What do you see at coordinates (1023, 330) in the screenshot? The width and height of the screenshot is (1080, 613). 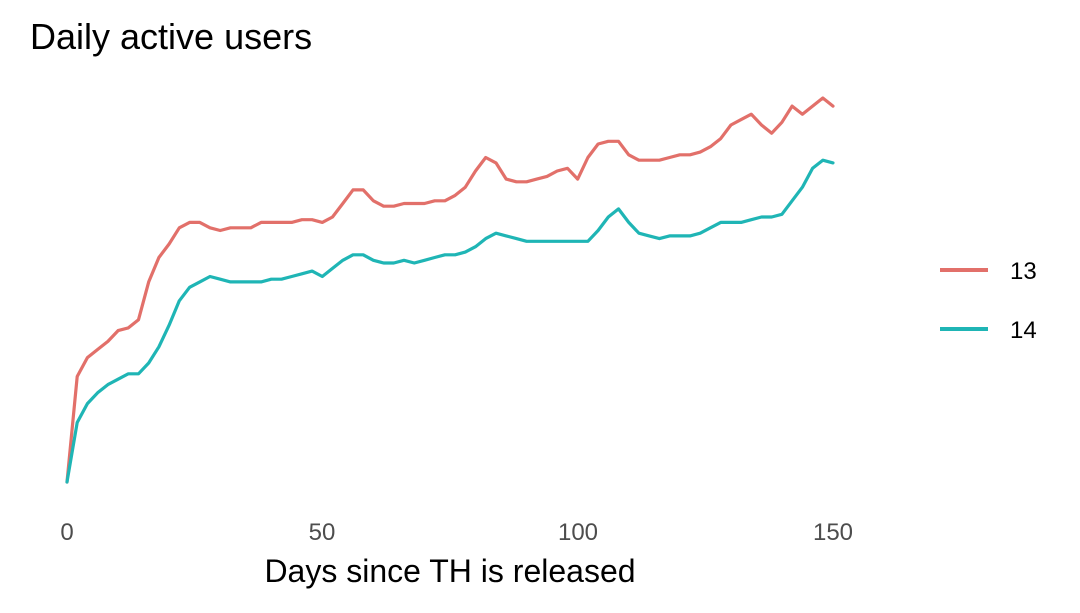 I see `legend-label-14: 14` at bounding box center [1023, 330].